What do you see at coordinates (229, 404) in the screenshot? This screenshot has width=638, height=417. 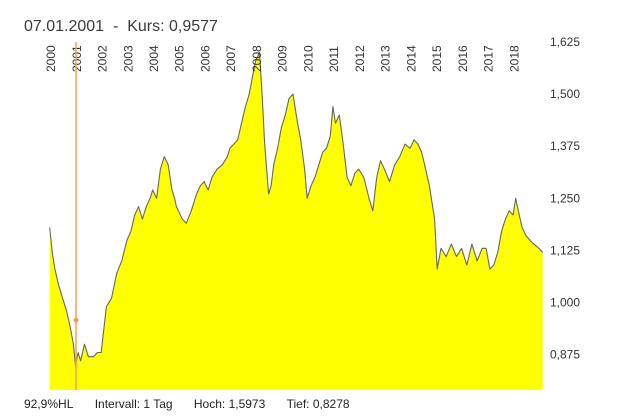 I see `high-value: Hoch: 1,5973` at bounding box center [229, 404].